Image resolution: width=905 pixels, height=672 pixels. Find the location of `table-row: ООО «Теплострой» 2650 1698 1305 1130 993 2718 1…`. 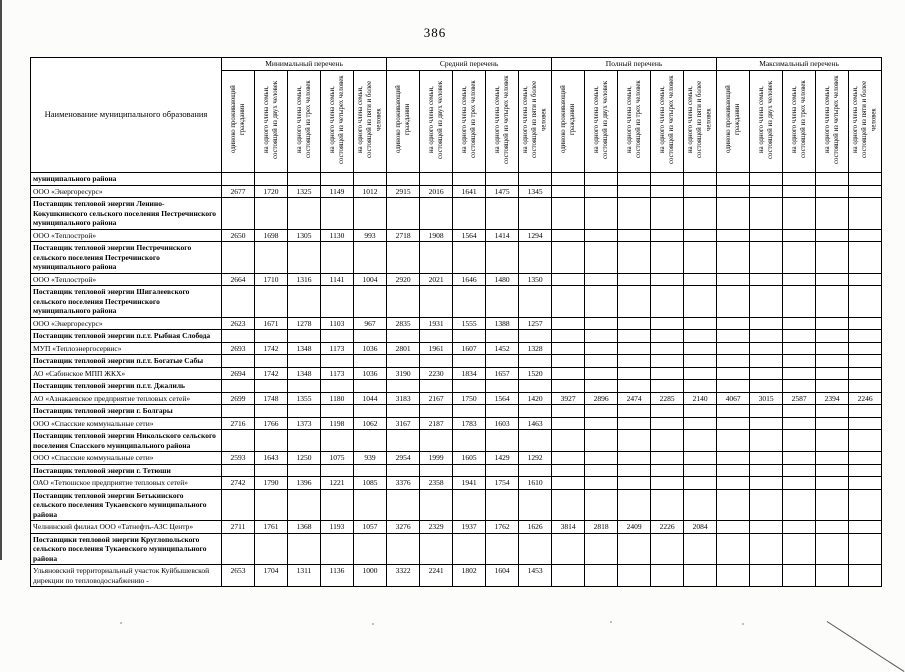

table-row: ООО «Теплострой» 2650 1698 1305 1130 993 2718 1… is located at coordinates (456, 235).